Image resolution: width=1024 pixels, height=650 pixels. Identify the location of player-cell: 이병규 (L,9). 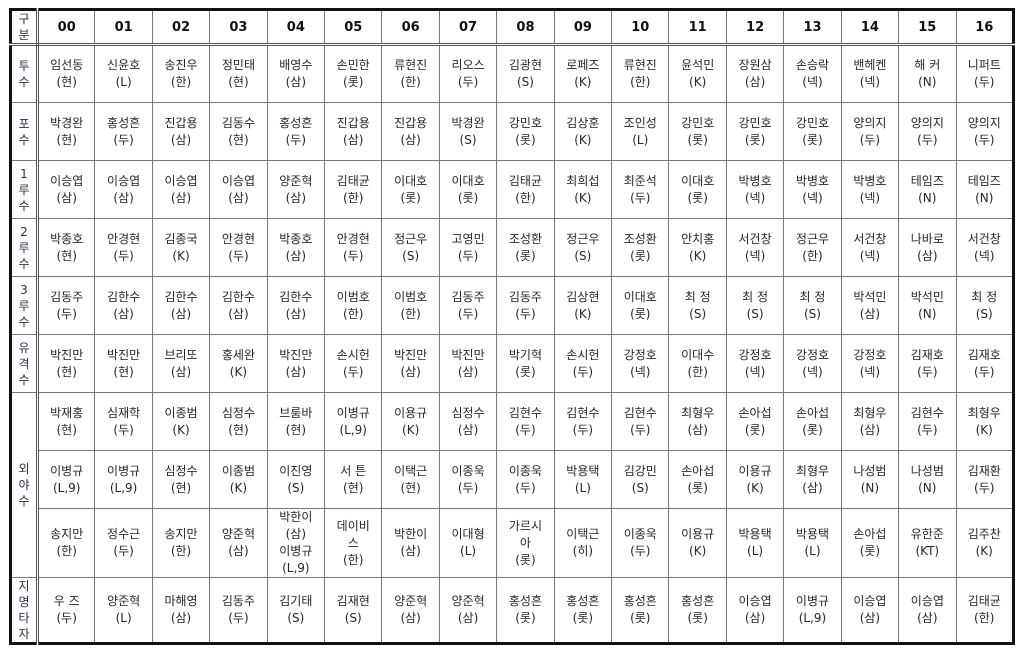
(353, 421).